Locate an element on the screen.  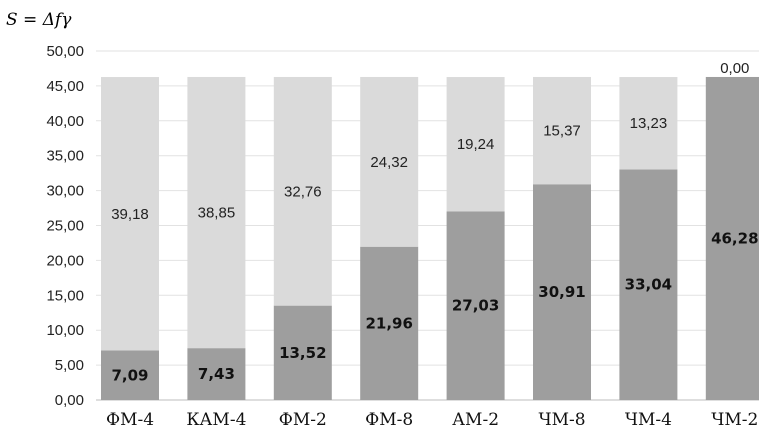
y-tick-label: 0,00 is located at coordinates (69, 400).